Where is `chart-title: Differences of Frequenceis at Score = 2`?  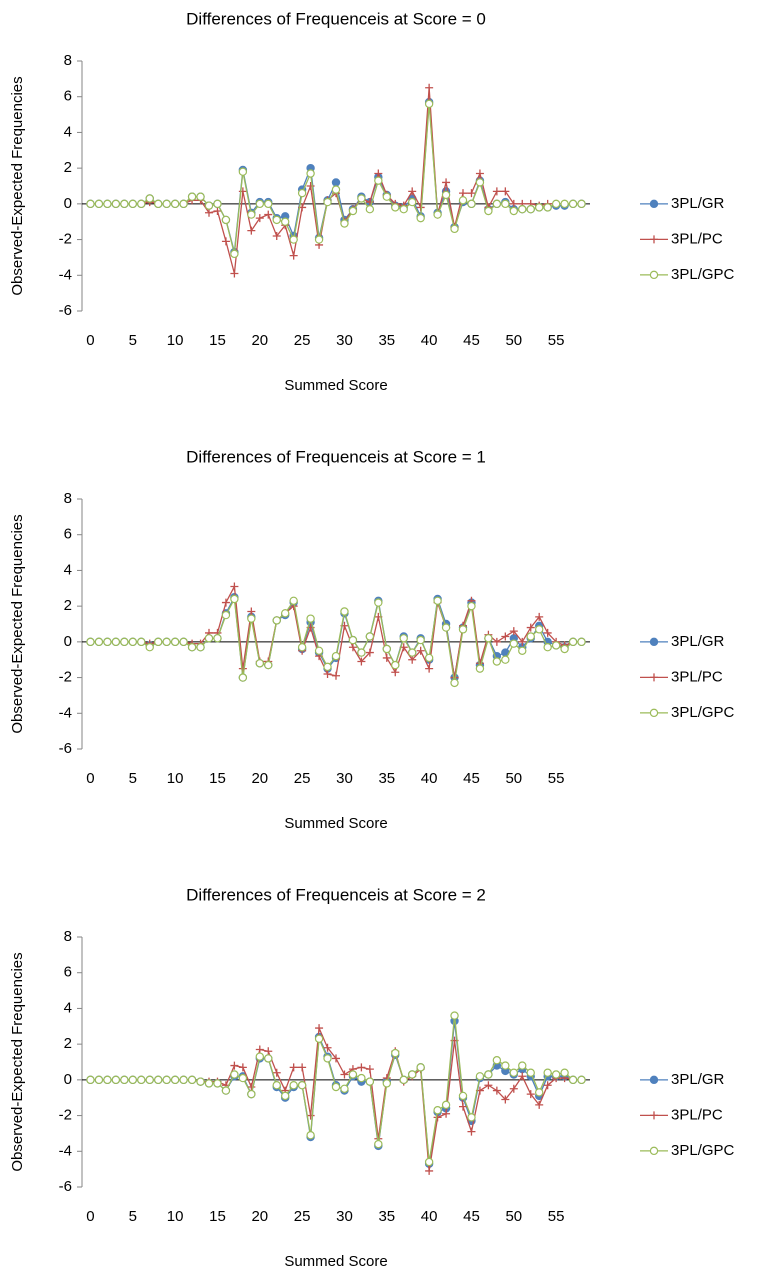
chart-title: Differences of Frequenceis at Score = 2 is located at coordinates (336, 894).